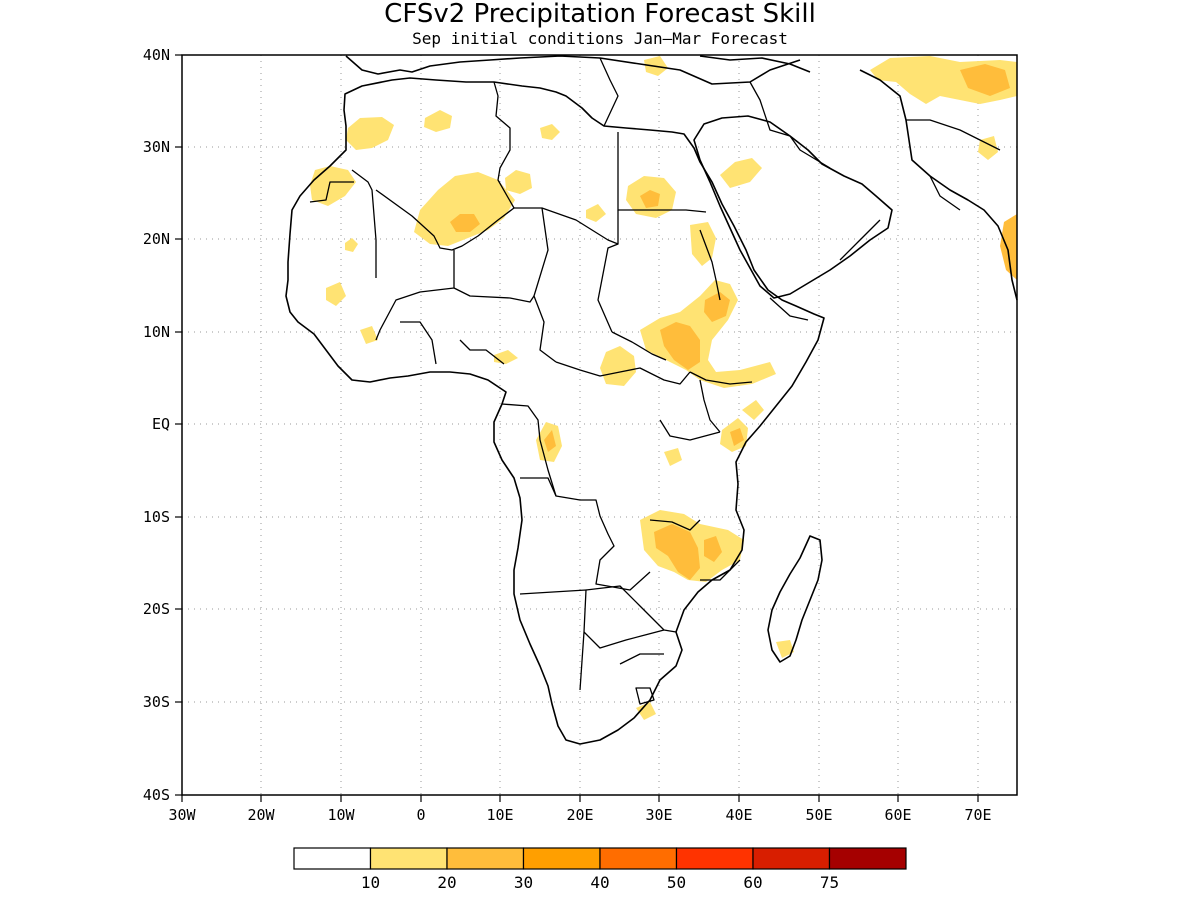 This screenshot has height=900, width=1200. What do you see at coordinates (573, 70) in the screenshot?
I see `coast-europe` at bounding box center [573, 70].